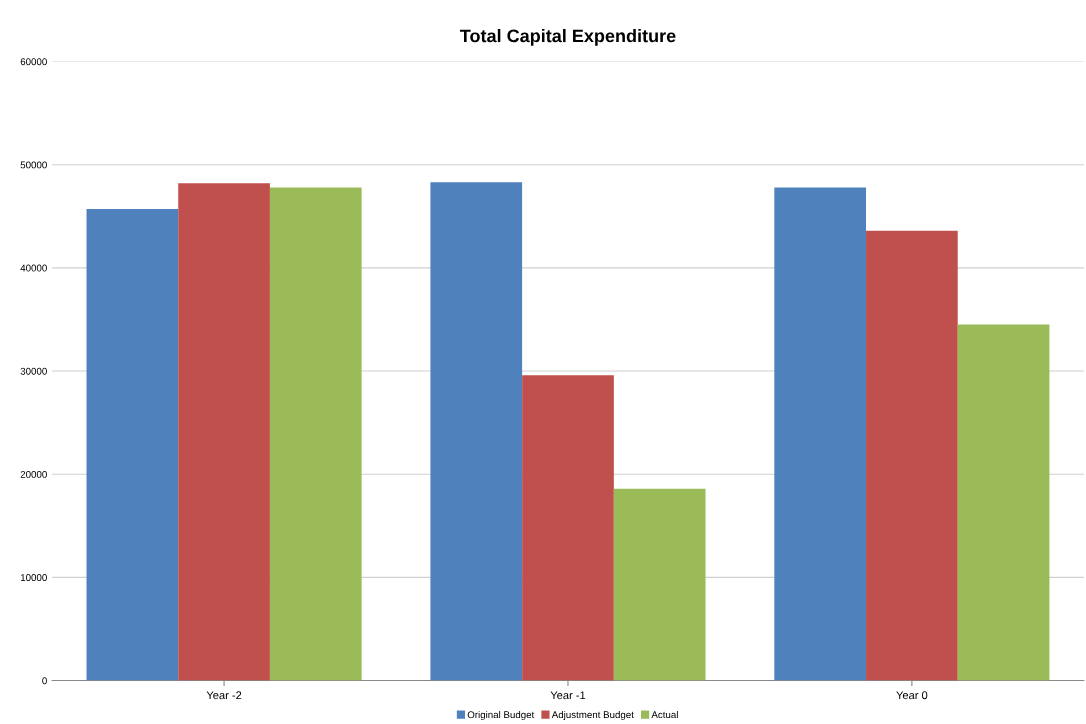 The height and width of the screenshot is (724, 1086). I want to click on chart-title: Total Capital Expenditure, so click(568, 37).